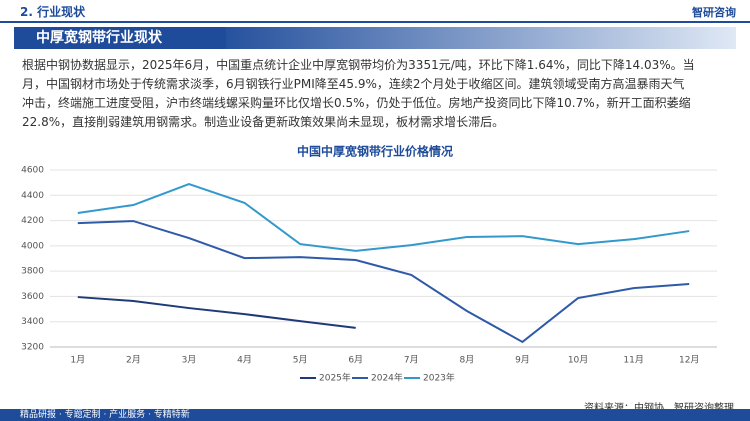 This screenshot has height=421, width=750. I want to click on tagline: 精品研报 · 专题定制 · 产业服务 · 专精特新, so click(105, 415).